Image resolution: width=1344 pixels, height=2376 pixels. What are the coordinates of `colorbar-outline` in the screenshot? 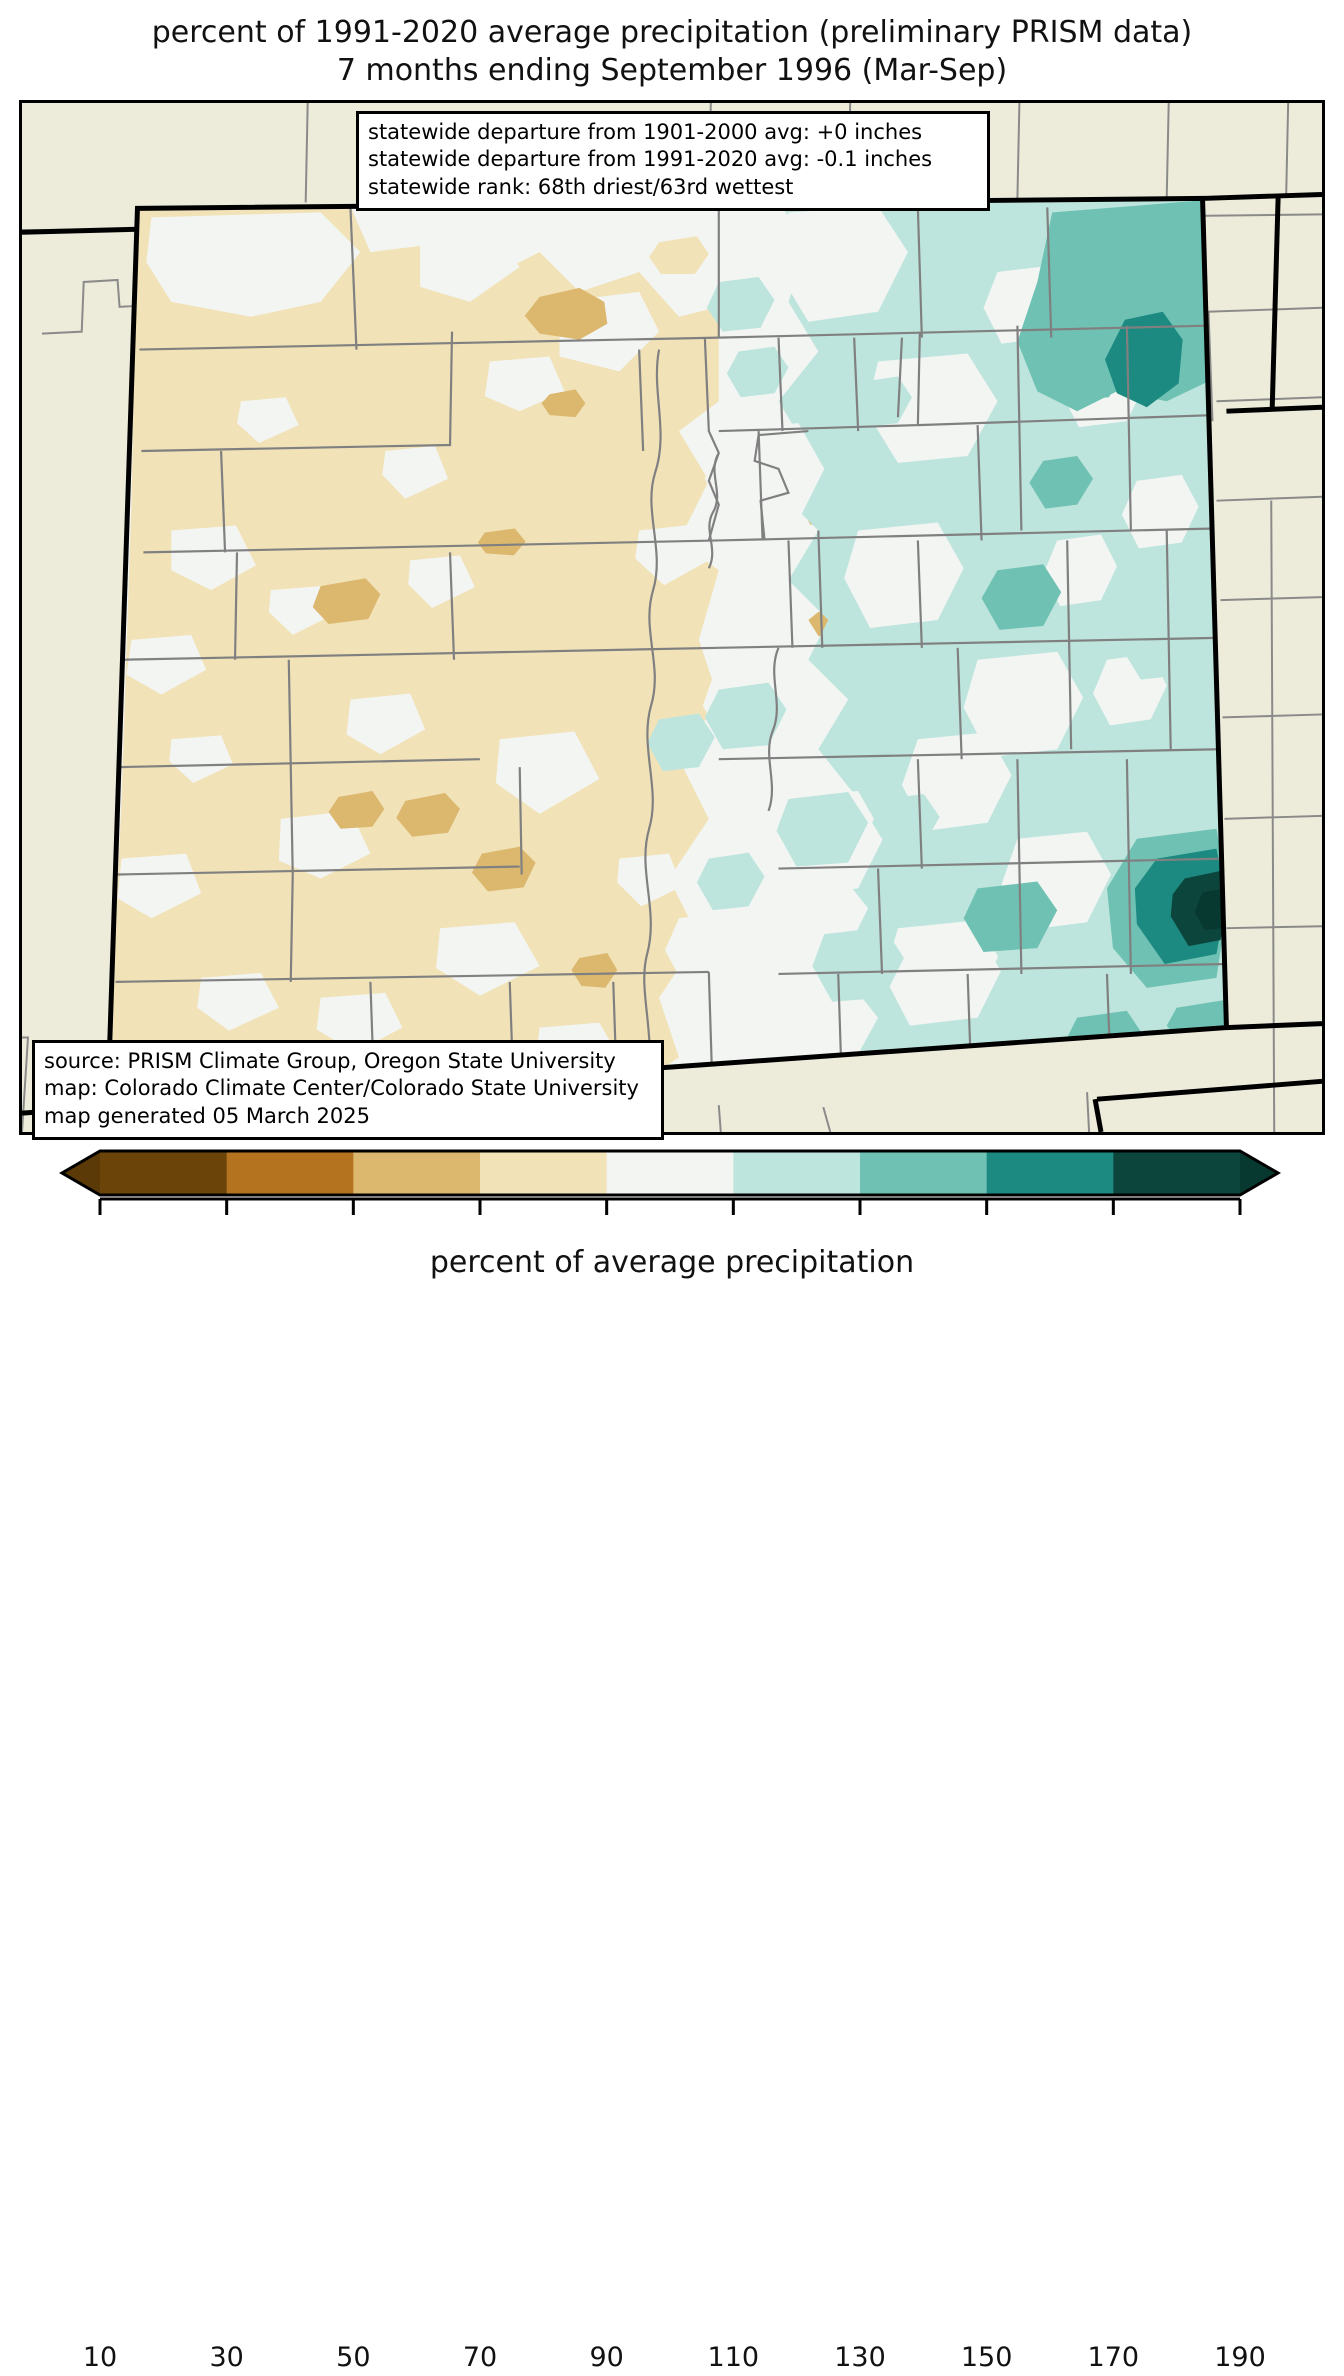 It's located at (670, 1173).